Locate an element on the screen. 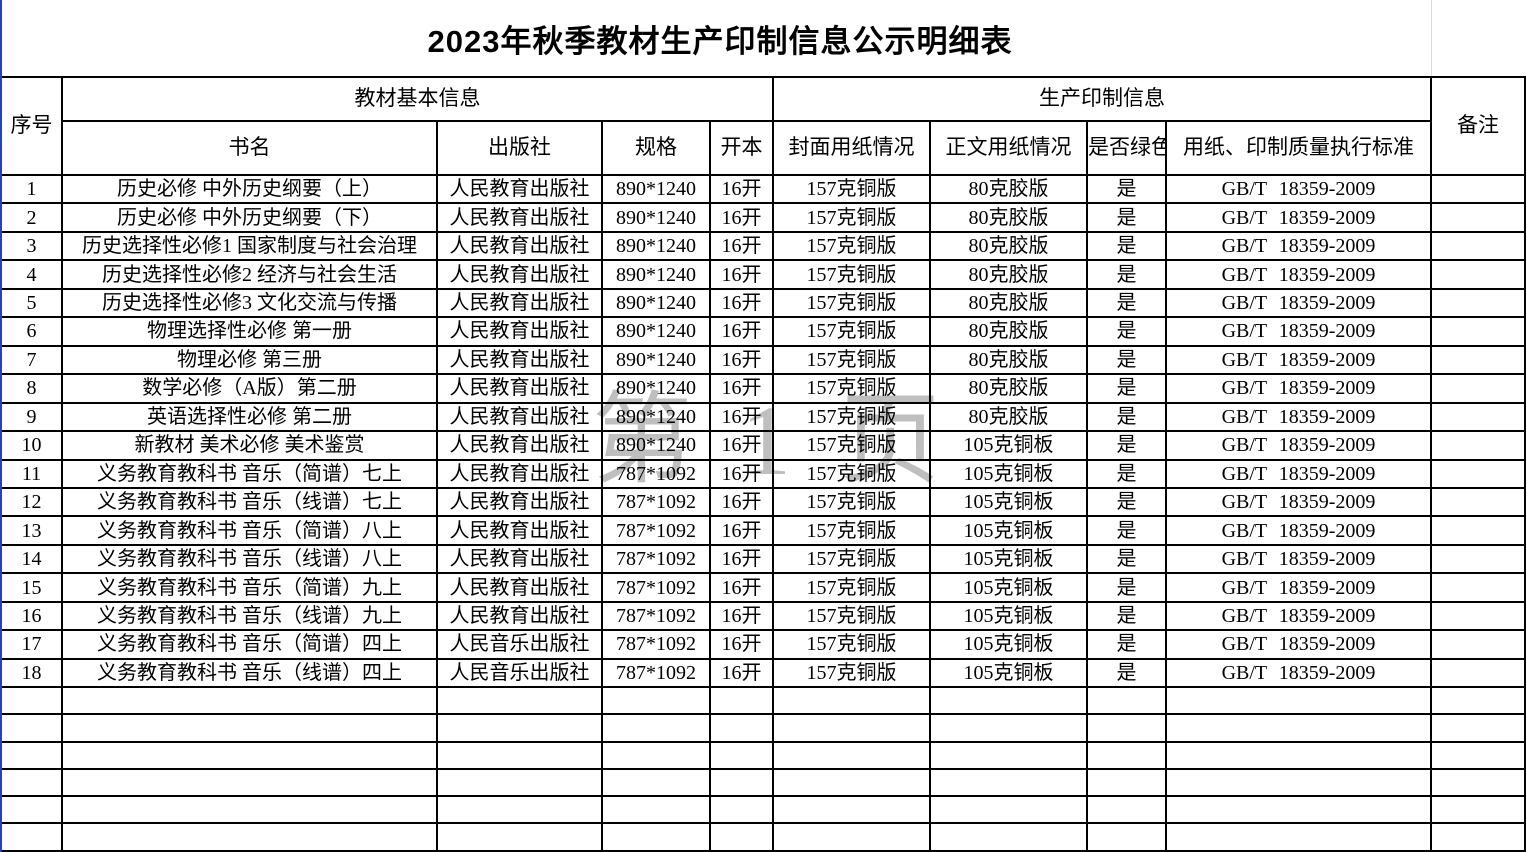 The image size is (1527, 852). col-header-quality-standard: 用纸、印制质量执行标准 is located at coordinates (1298, 148).